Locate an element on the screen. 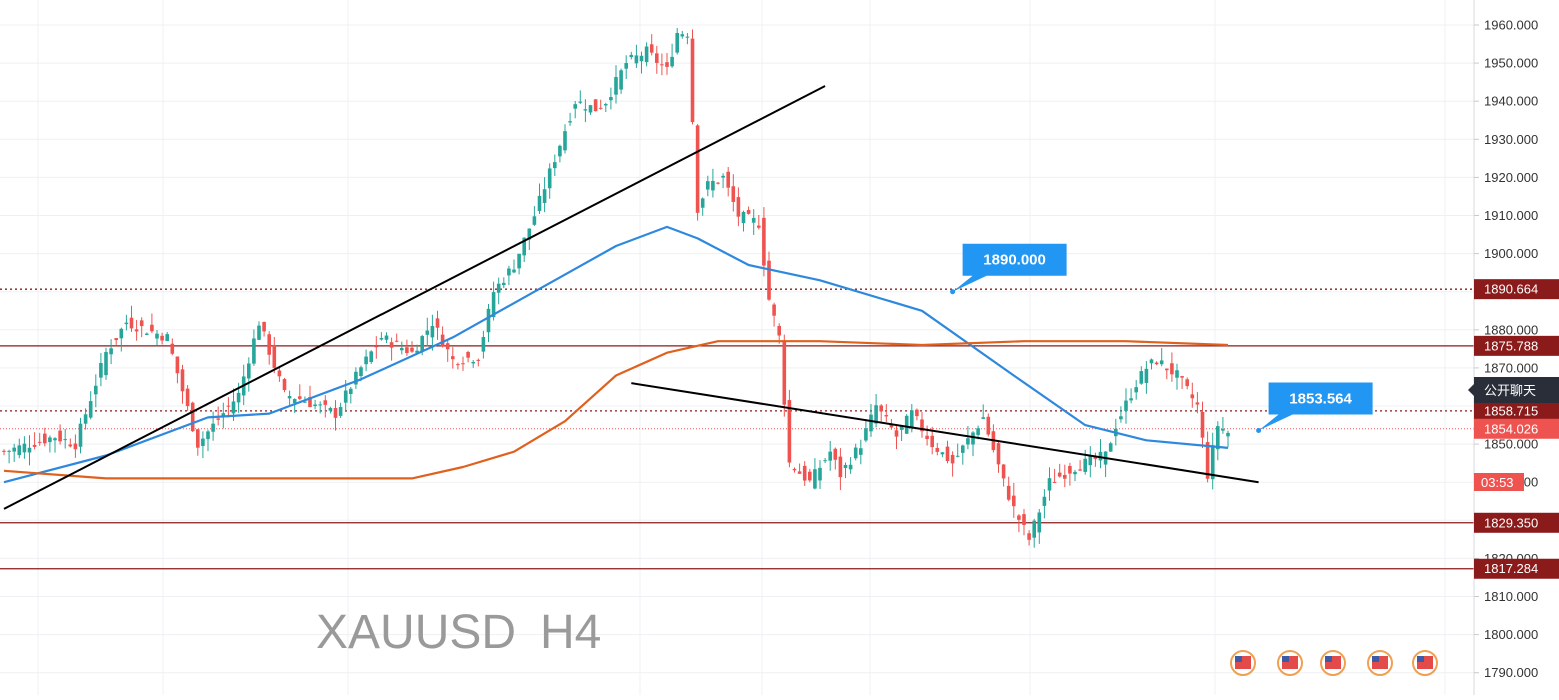 The height and width of the screenshot is (700, 1559). symbol-watermark: XAUUSD H4 is located at coordinates (458, 632).